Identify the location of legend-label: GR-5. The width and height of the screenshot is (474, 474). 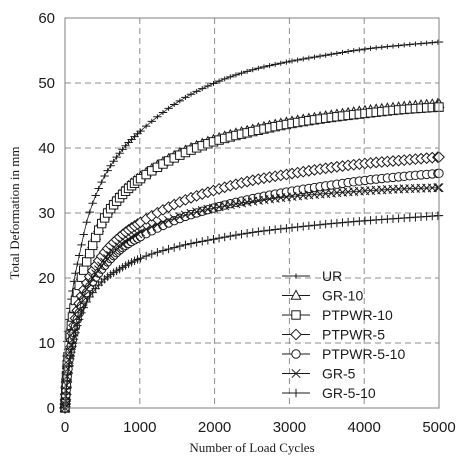
(339, 374).